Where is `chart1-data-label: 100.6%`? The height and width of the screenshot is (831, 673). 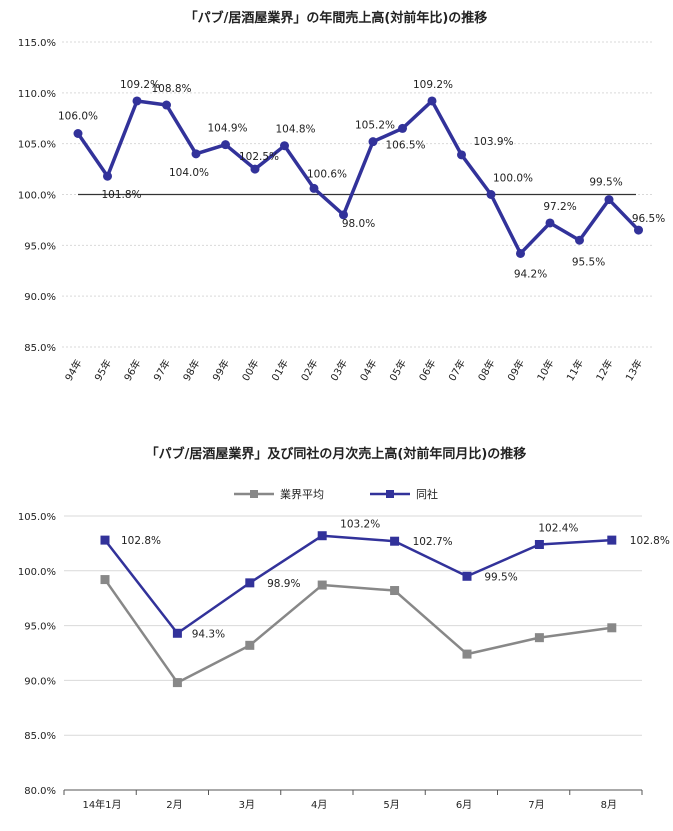
chart1-data-label: 100.6% is located at coordinates (327, 174).